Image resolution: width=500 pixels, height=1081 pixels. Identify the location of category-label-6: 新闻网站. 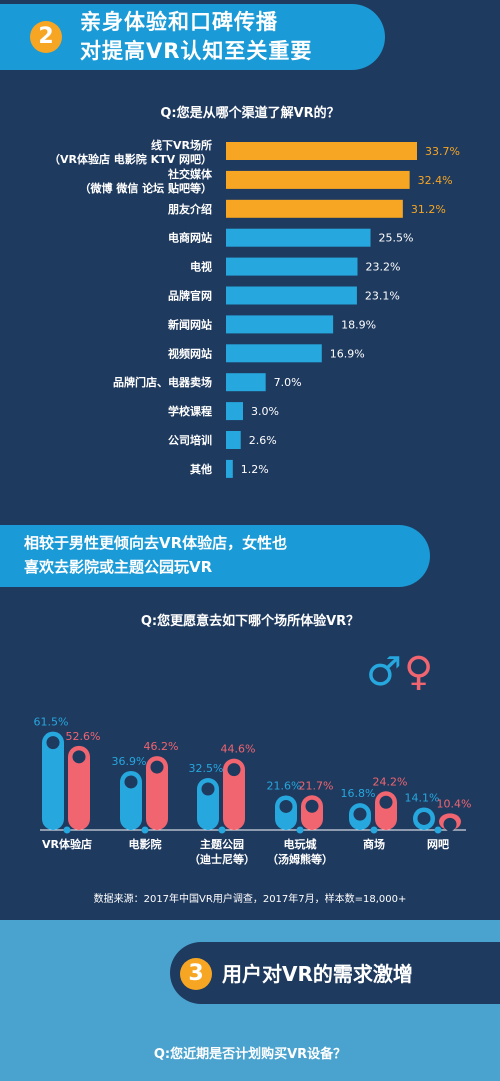
(190, 324).